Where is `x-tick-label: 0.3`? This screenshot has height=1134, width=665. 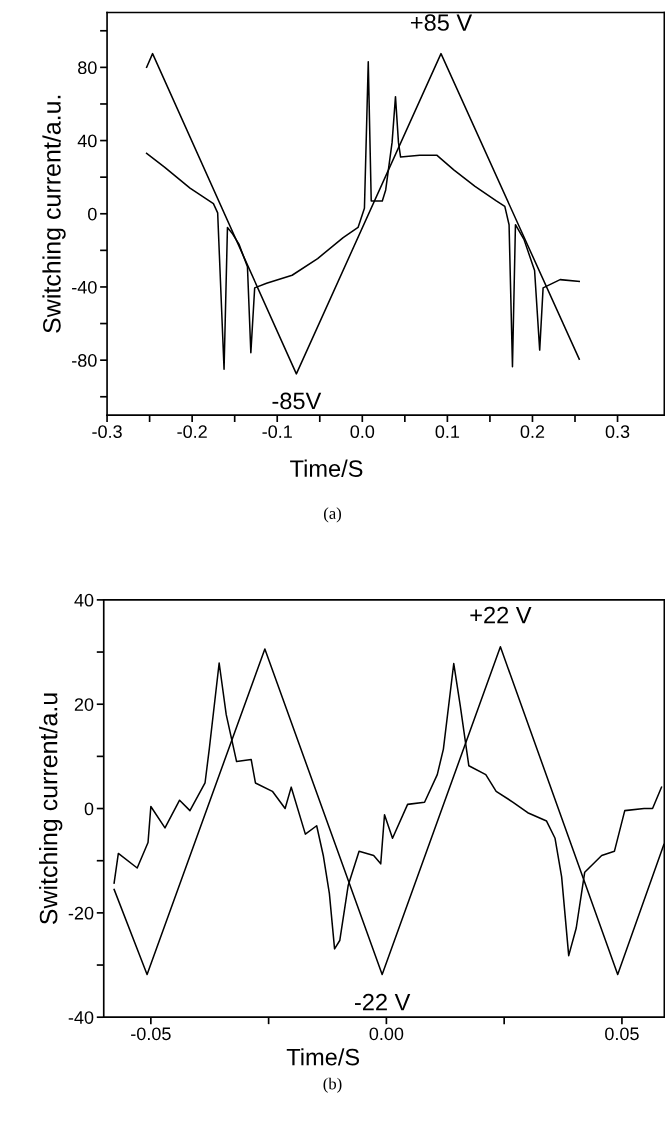
x-tick-label: 0.3 is located at coordinates (617, 432).